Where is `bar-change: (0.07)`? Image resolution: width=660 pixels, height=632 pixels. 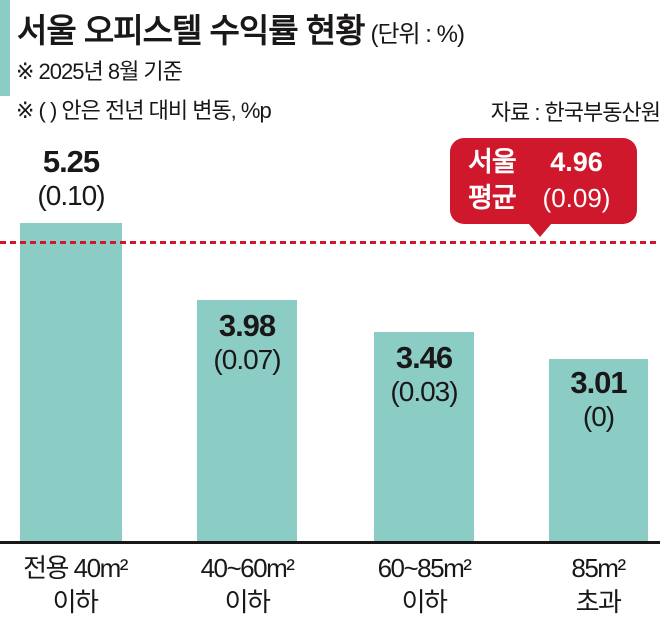
bar-change: (0.07) is located at coordinates (247, 359).